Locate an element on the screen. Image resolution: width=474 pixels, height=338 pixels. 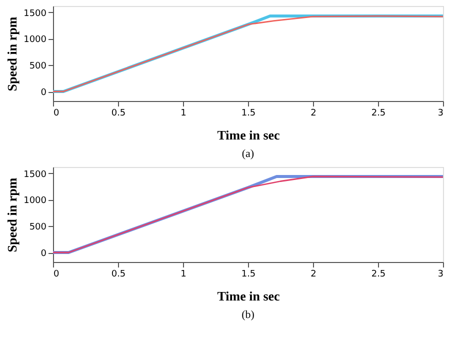
text: (b) is located at coordinates (248, 315).